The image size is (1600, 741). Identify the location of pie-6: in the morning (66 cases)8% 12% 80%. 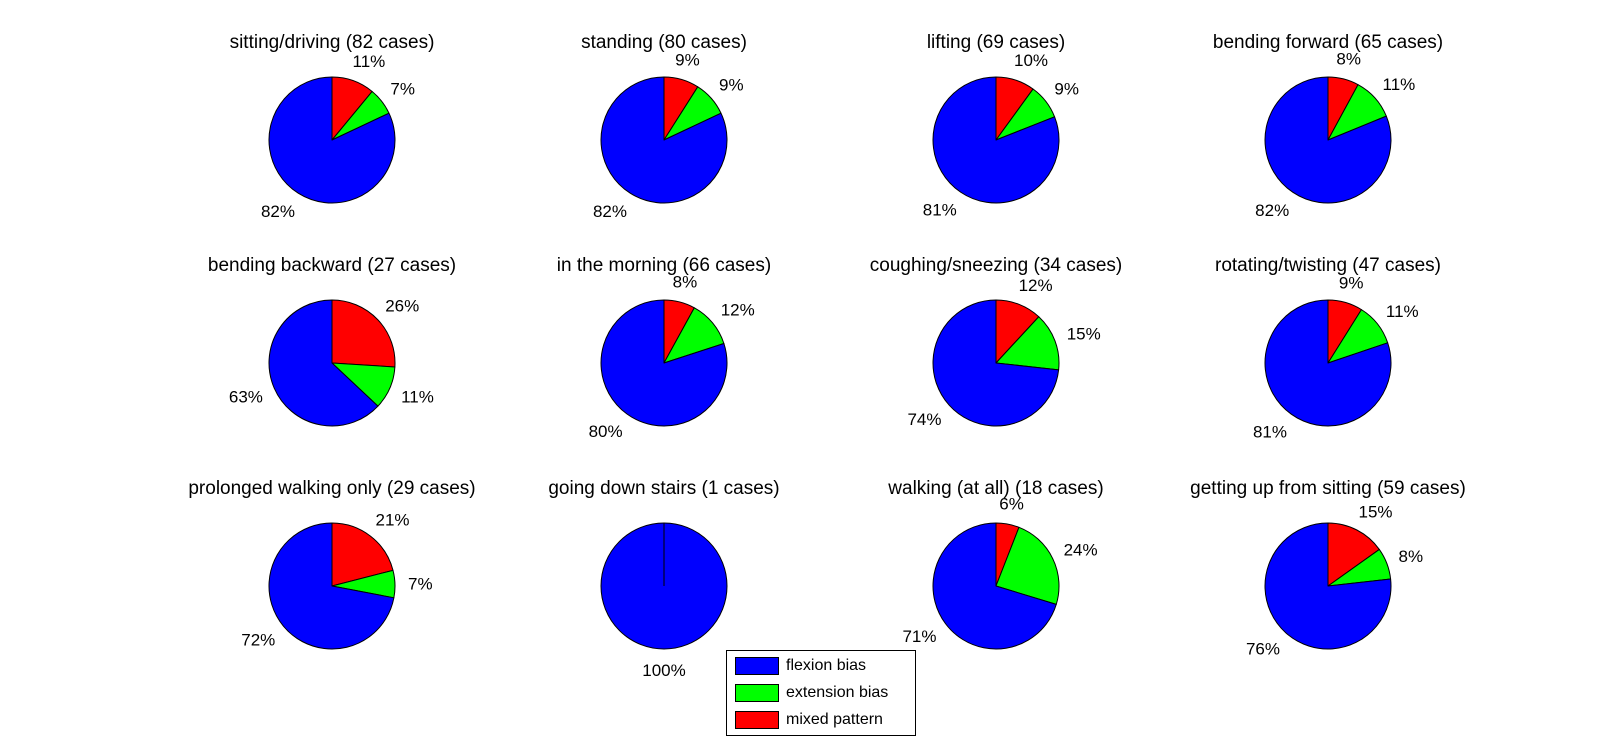
(664, 348).